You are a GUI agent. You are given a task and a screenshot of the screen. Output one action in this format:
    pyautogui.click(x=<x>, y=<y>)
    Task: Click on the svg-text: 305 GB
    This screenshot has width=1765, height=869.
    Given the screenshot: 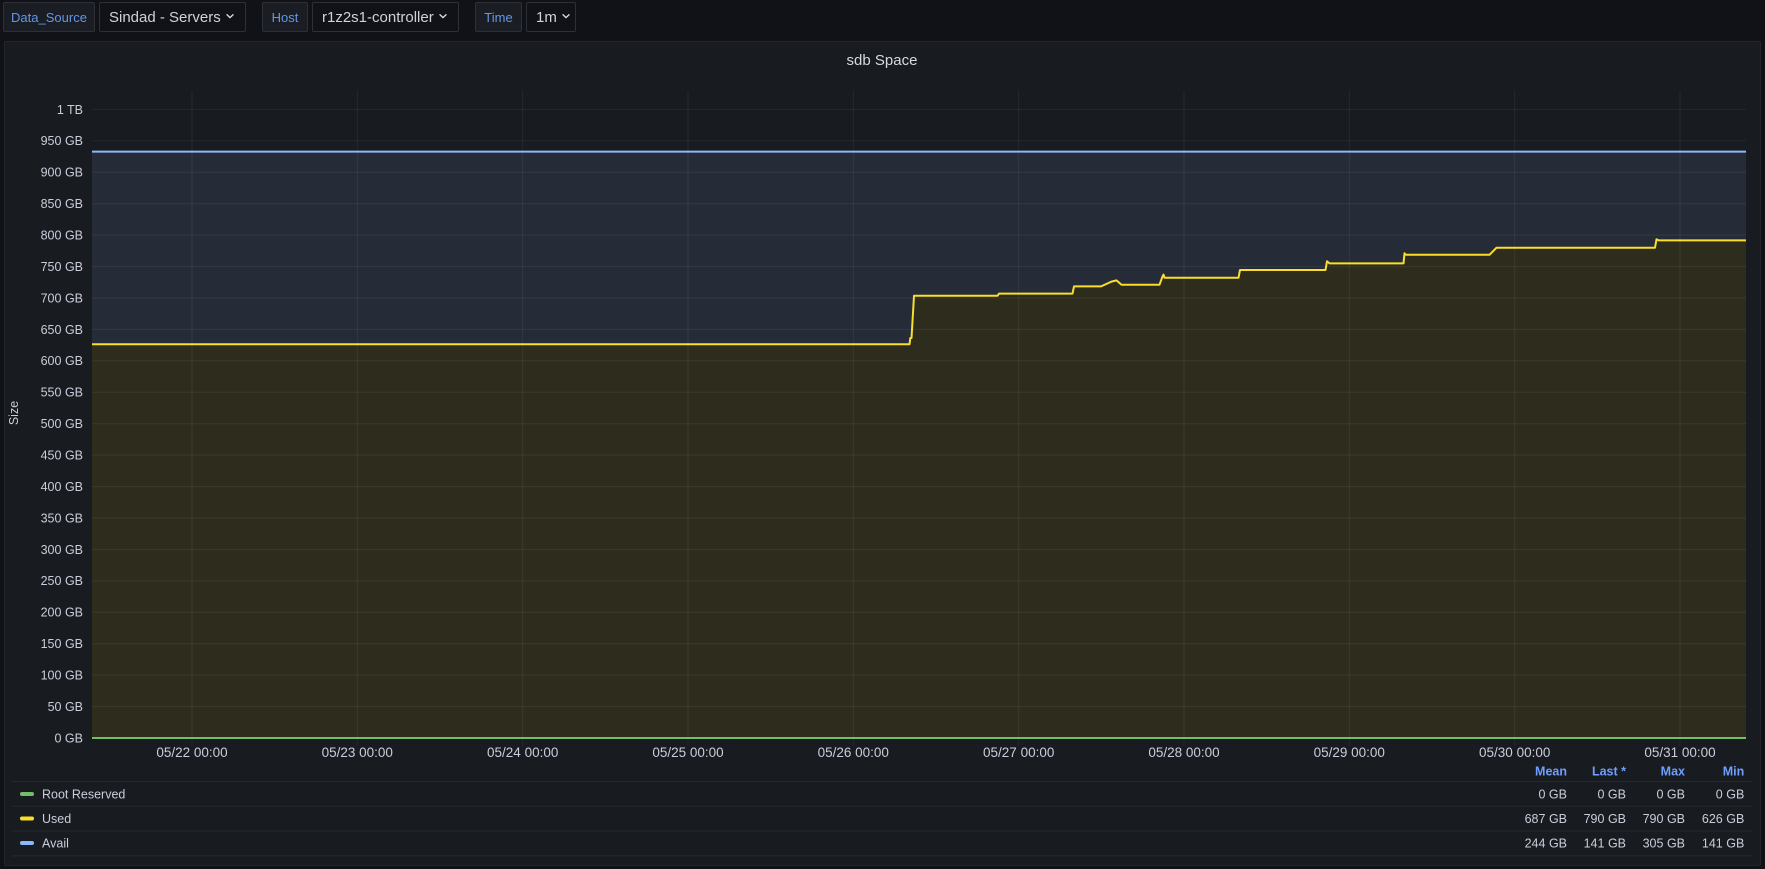 What is the action you would take?
    pyautogui.click(x=1664, y=844)
    